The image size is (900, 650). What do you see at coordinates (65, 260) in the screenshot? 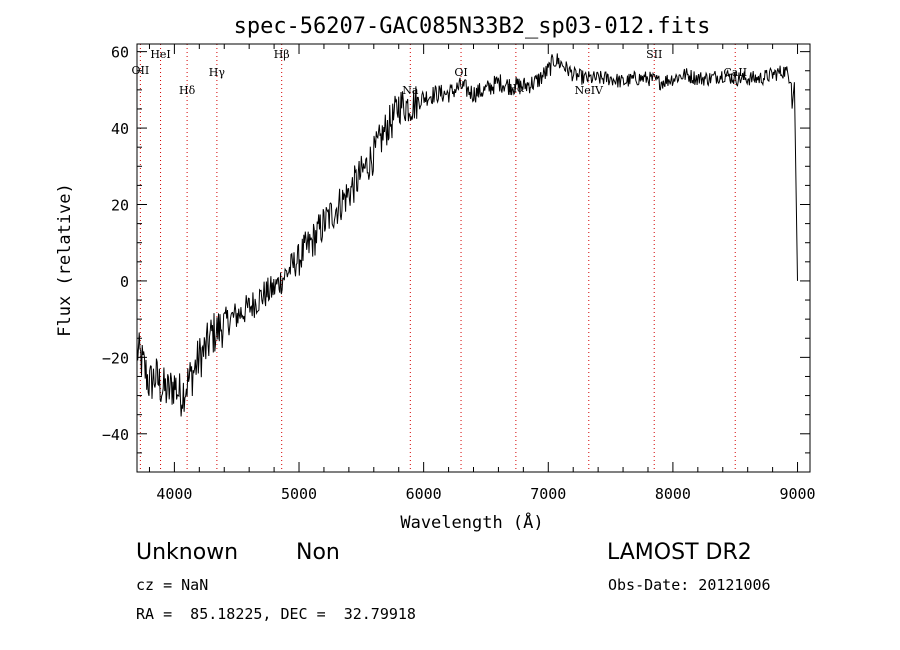
I see `y-axis-label: Flux (relative)` at bounding box center [65, 260].